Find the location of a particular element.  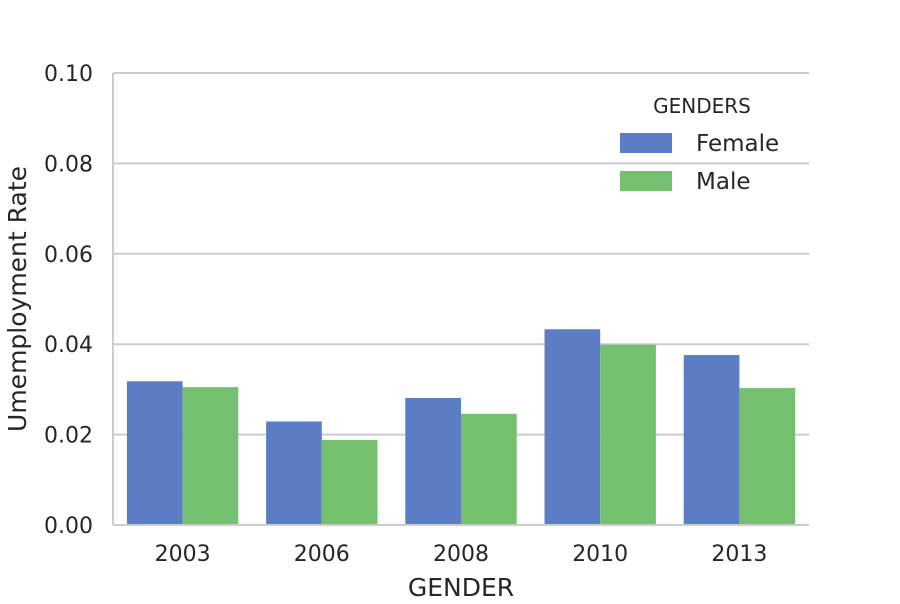

y-tick-label: 0.08 is located at coordinates (68, 164).